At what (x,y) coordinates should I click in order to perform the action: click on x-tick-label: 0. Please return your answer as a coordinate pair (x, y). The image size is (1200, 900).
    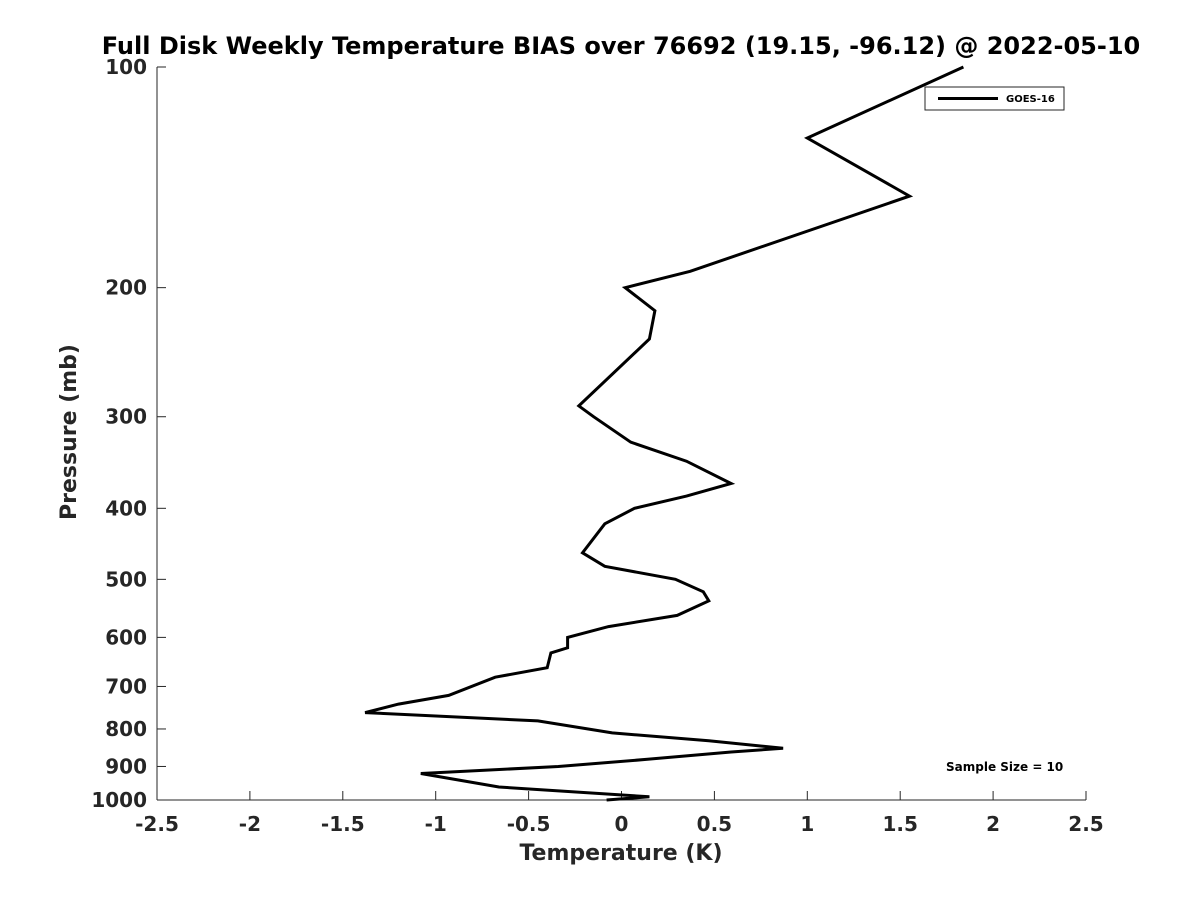
    Looking at the image, I should click on (622, 824).